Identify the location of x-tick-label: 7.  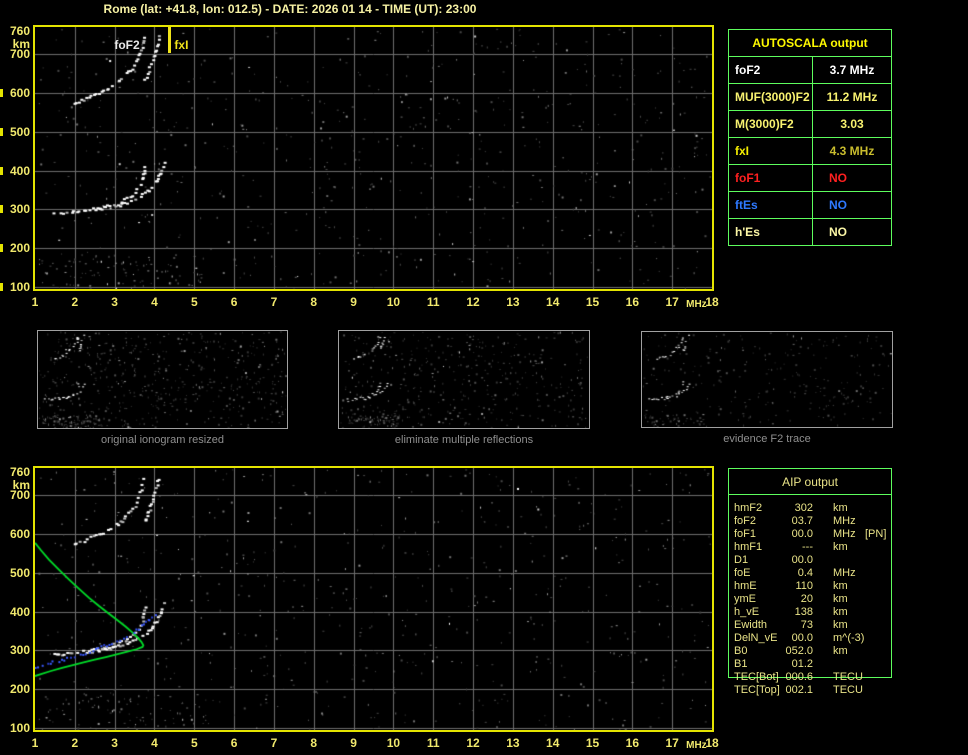
(274, 743).